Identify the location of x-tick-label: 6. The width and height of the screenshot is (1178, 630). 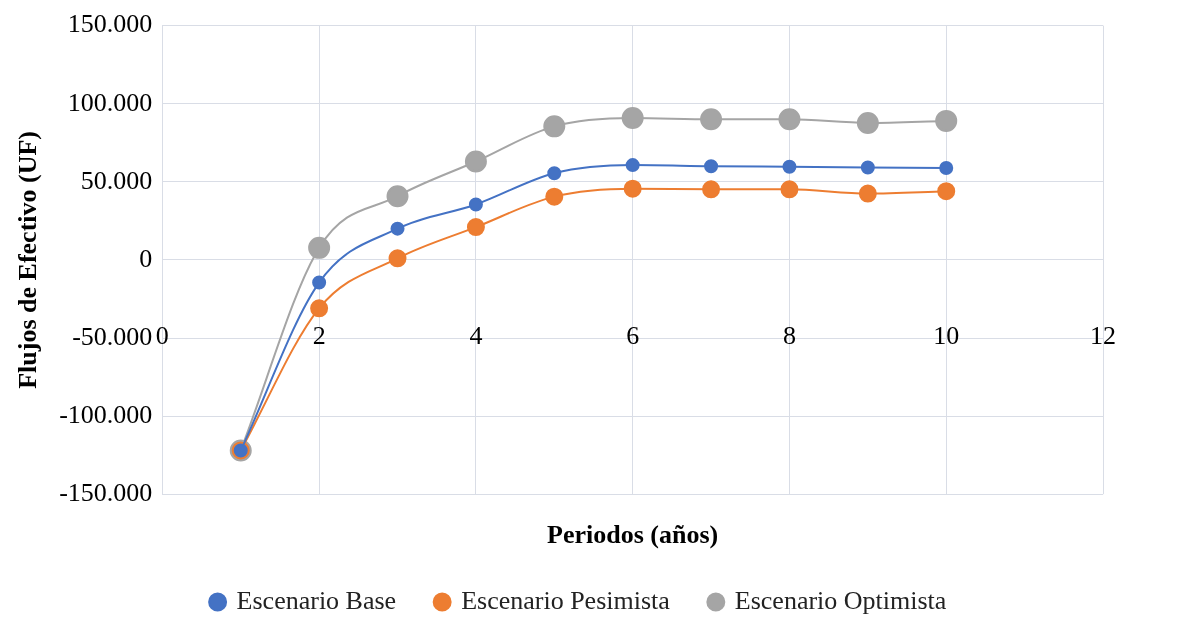
(633, 336).